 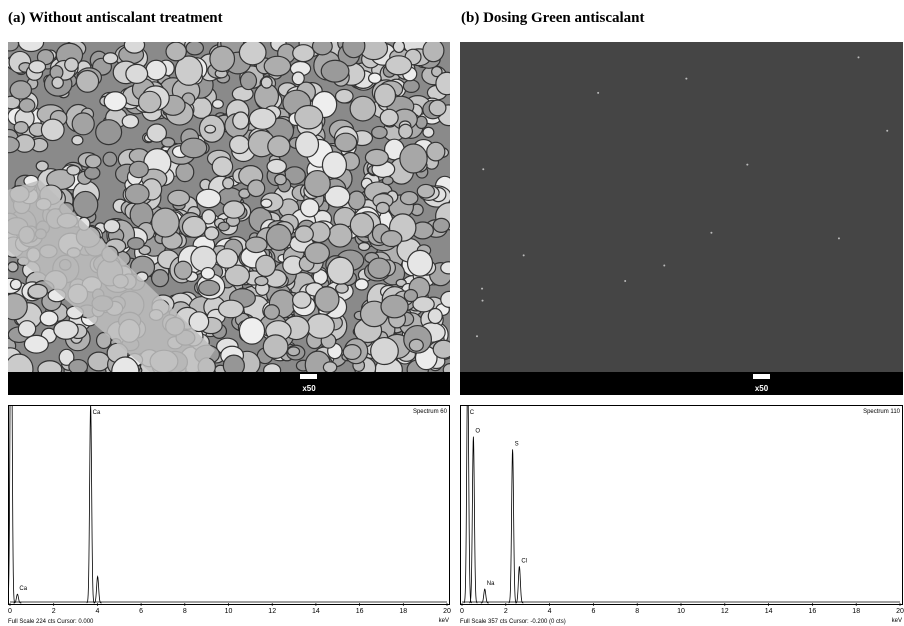 I want to click on x-unit: keV, so click(x=897, y=621).